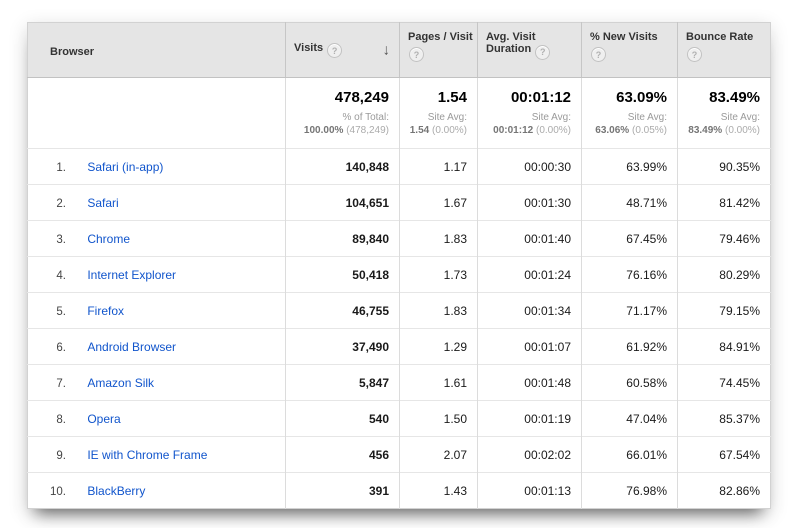  I want to click on browser-link: Amazon Silk, so click(121, 382).